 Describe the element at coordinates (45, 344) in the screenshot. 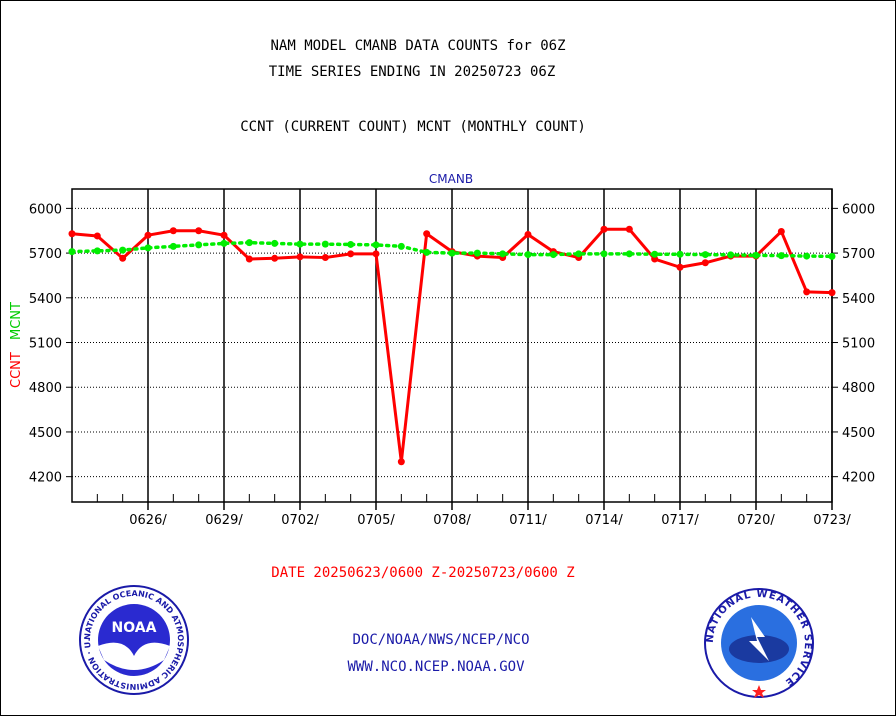

I see `ytick-label-left-5100: 5100` at that location.